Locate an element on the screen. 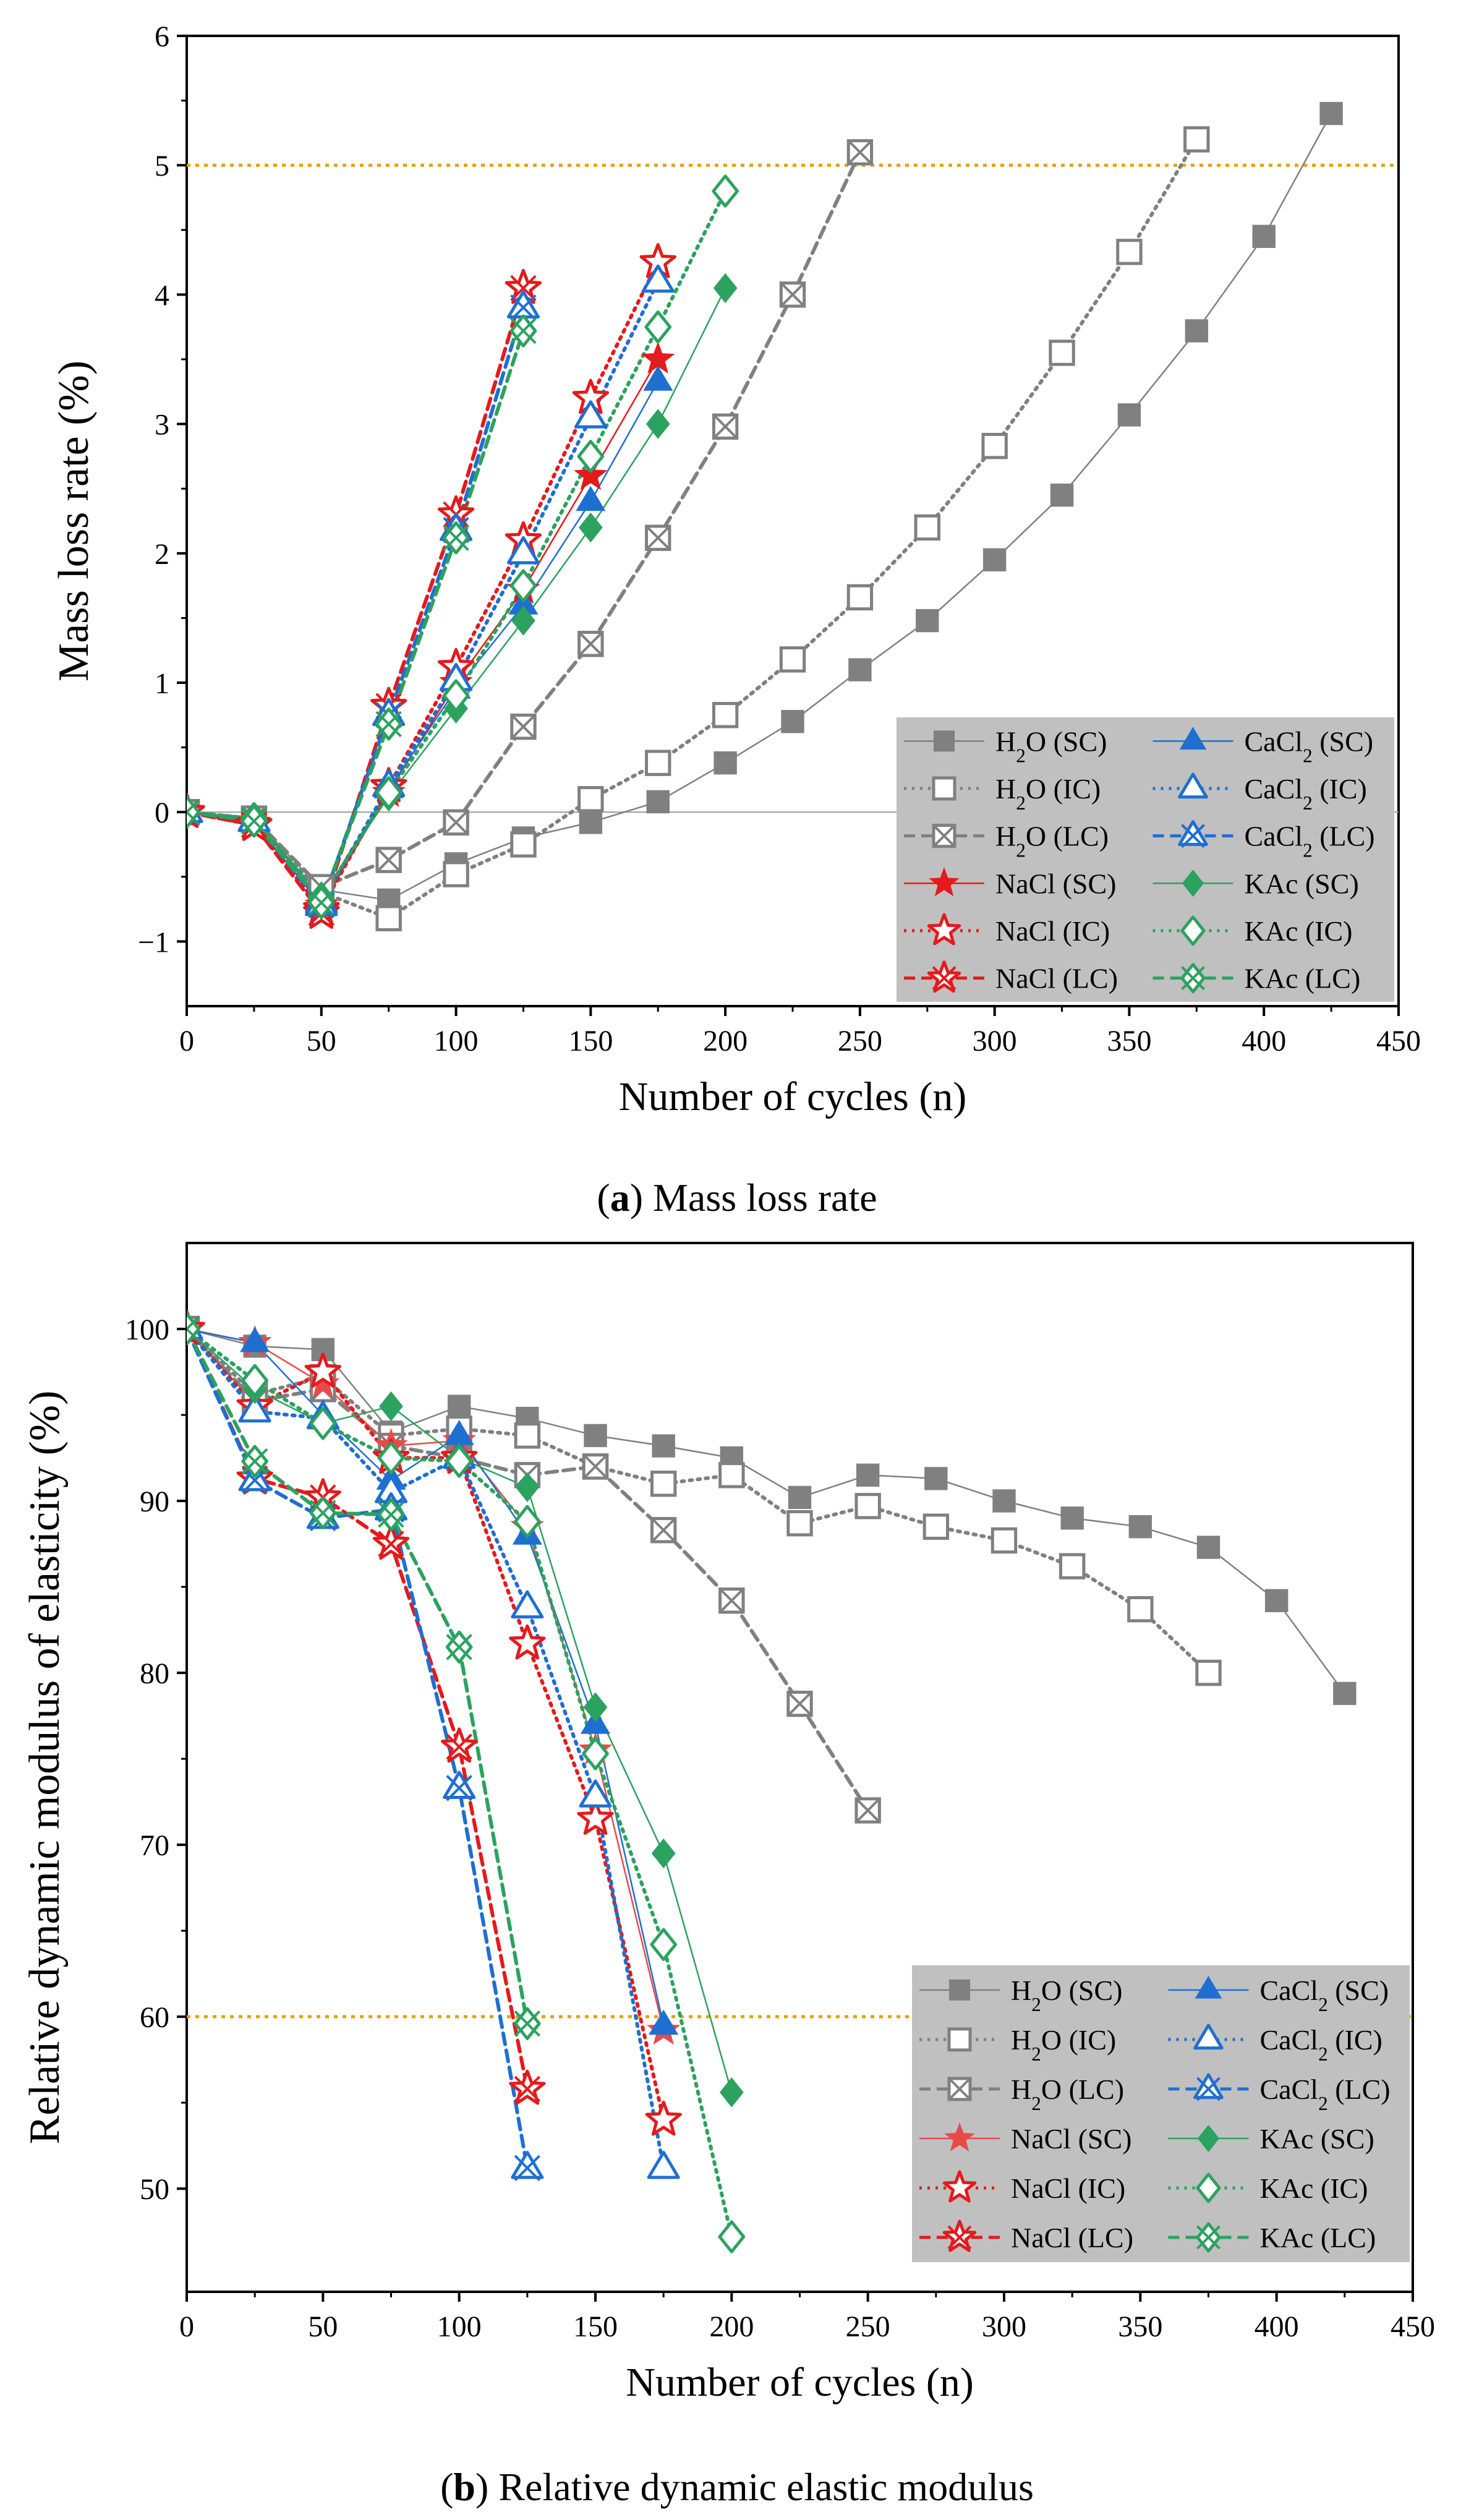  y-tick-label: 3 is located at coordinates (162, 425).